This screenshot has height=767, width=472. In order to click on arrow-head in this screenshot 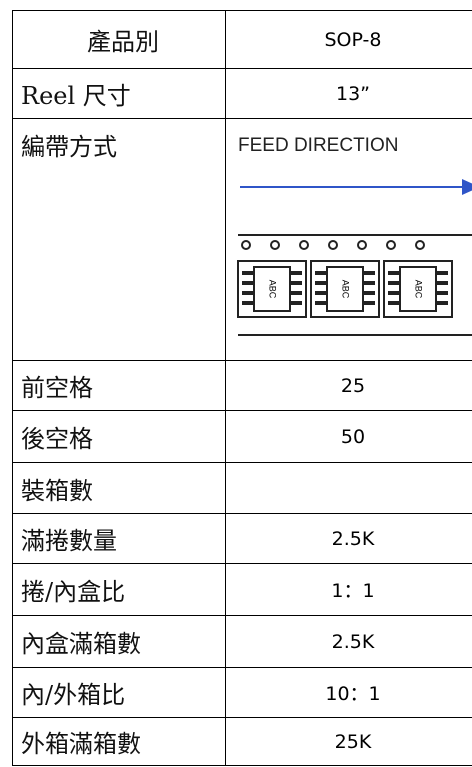, I will do `click(467, 187)`.